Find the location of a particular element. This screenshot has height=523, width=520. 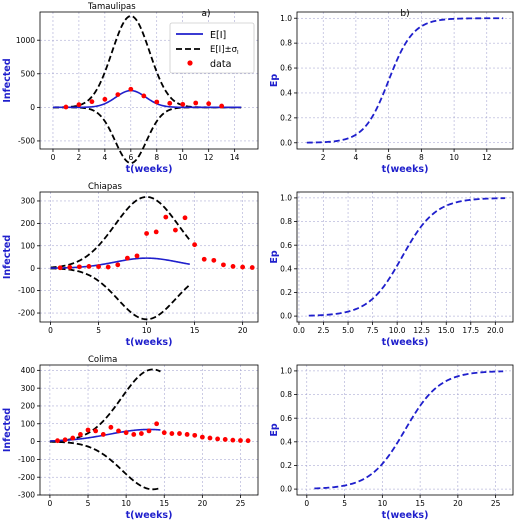

y-tick-label: 500 is located at coordinates (28, 73).